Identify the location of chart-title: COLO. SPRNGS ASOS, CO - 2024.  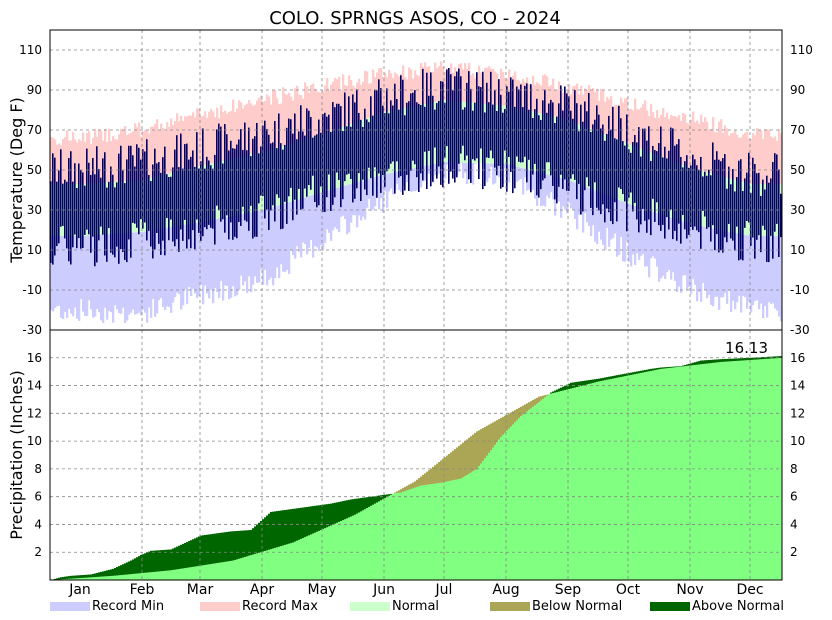
(415, 18).